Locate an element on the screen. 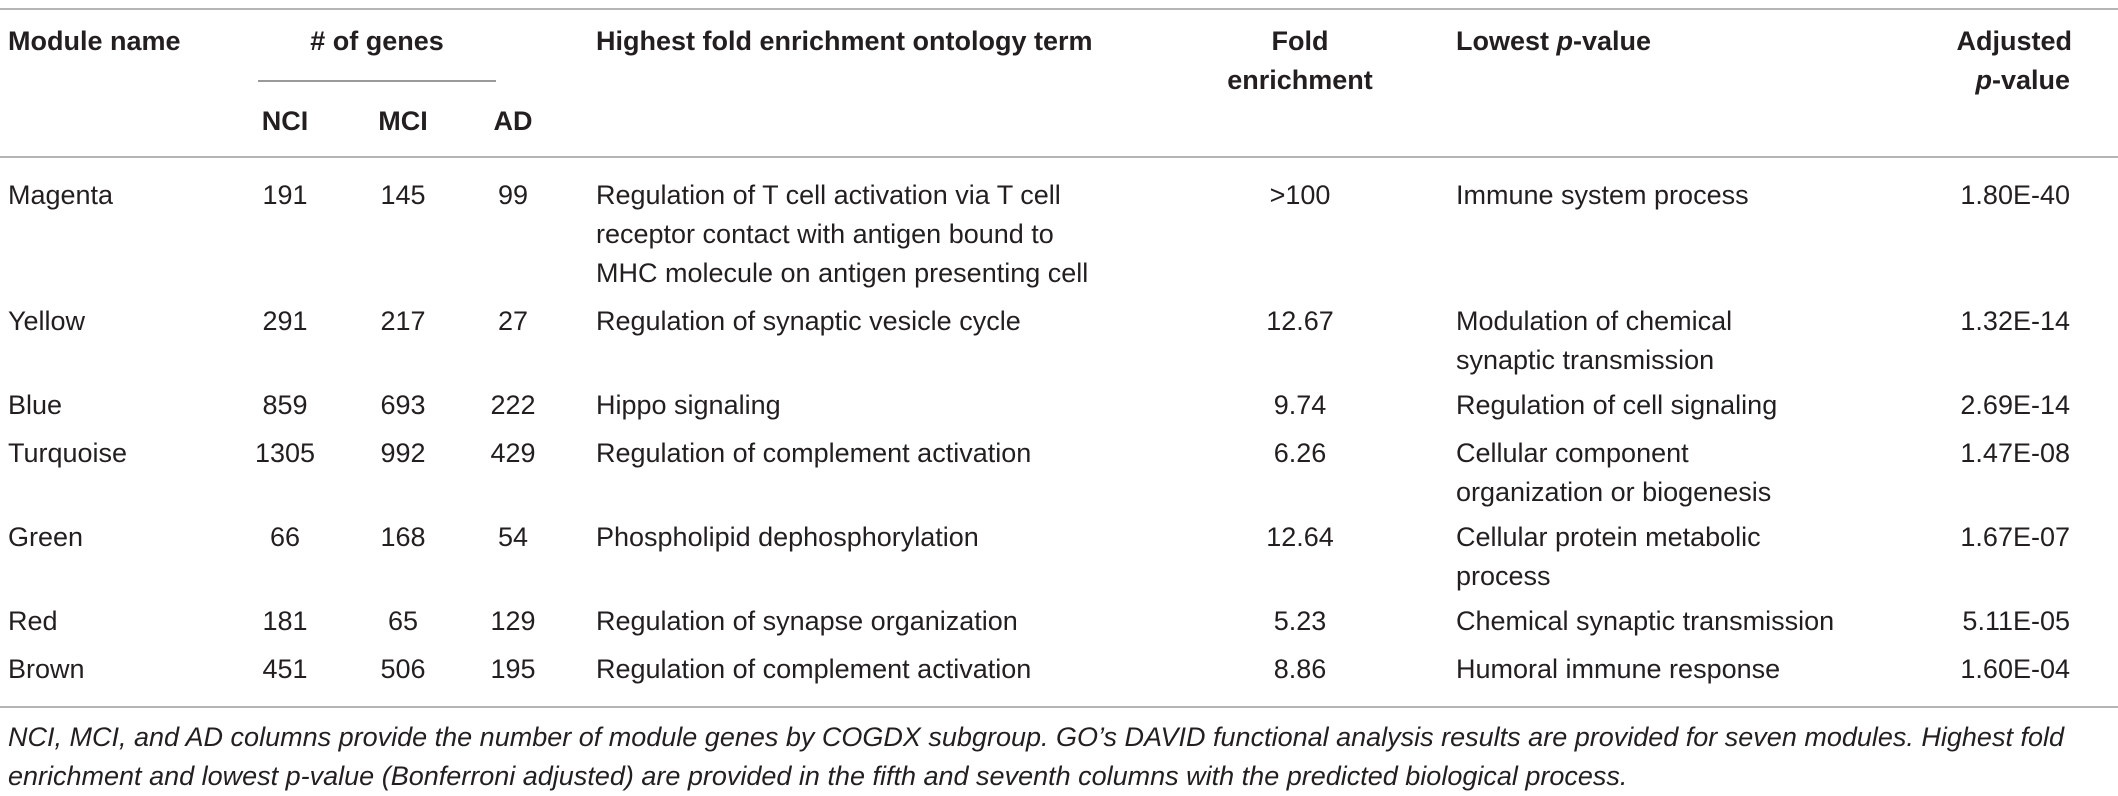  cell-module: Green is located at coordinates (46, 537).